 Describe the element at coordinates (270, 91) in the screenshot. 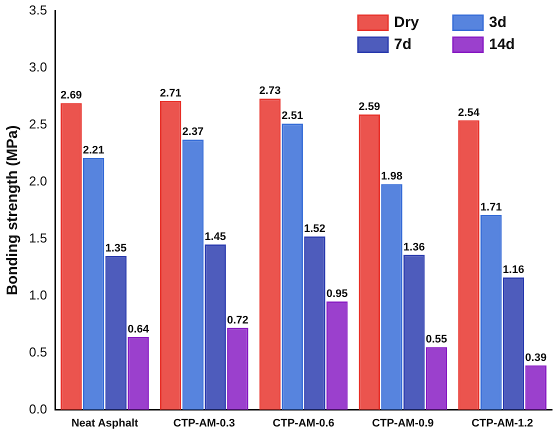

I see `data-label: 2.73` at that location.